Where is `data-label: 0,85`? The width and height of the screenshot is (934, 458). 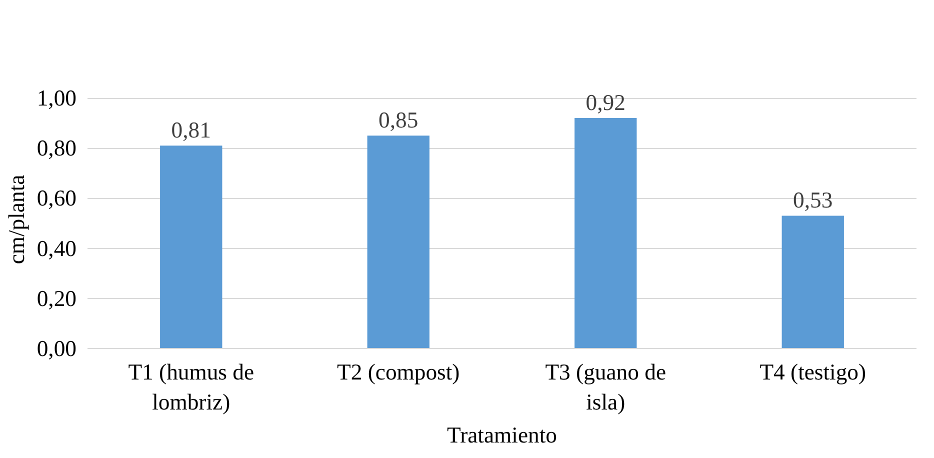 data-label: 0,85 is located at coordinates (398, 120).